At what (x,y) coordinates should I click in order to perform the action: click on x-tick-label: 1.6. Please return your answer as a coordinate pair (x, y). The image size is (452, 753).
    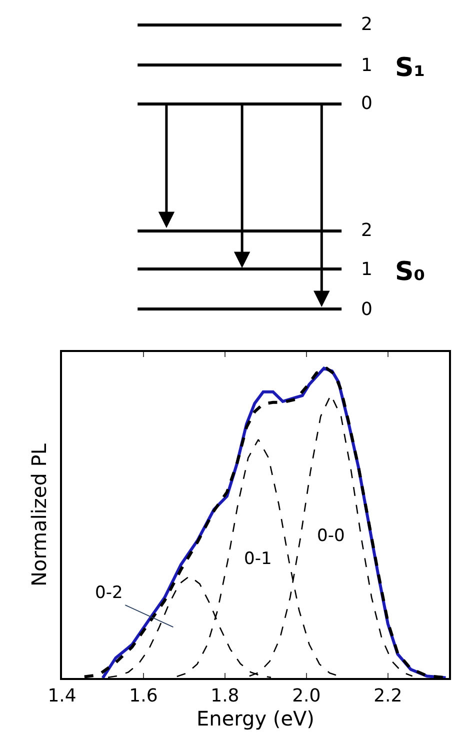
    Looking at the image, I should click on (143, 696).